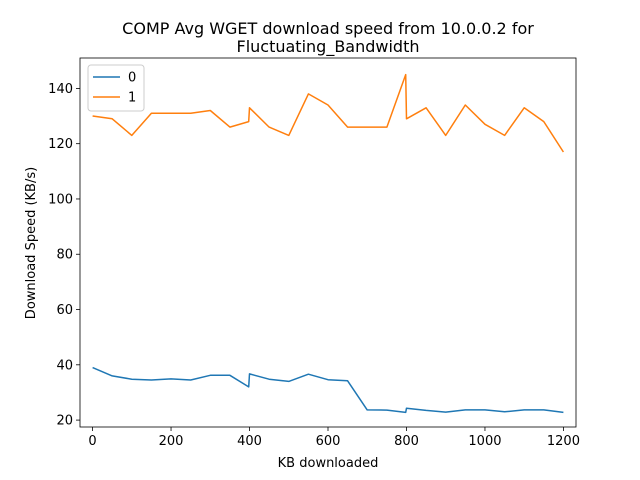 Image resolution: width=640 pixels, height=480 pixels. What do you see at coordinates (64, 255) in the screenshot?
I see `y-tick-label: 80` at bounding box center [64, 255].